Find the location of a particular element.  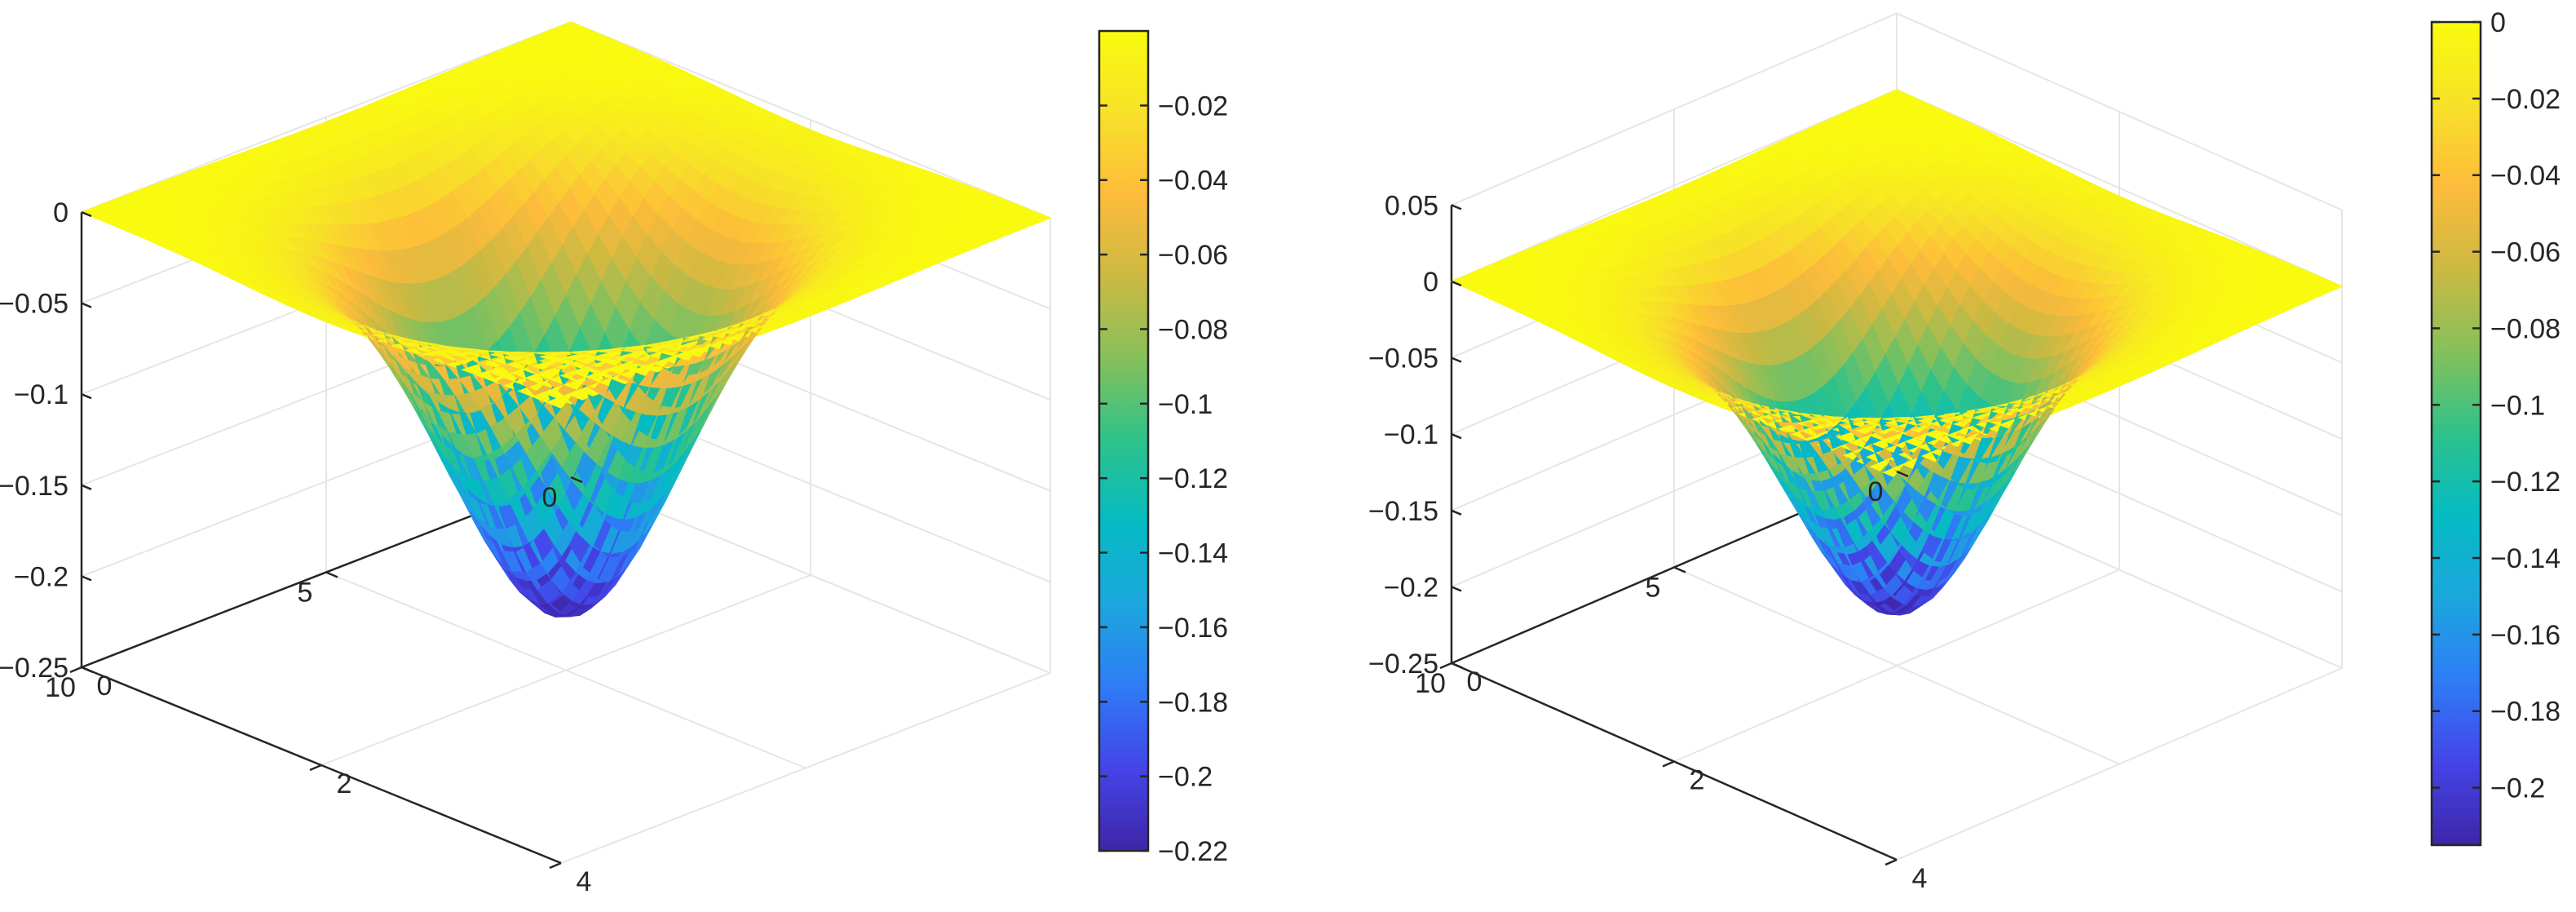

colorbar-tick-label: −0.22 is located at coordinates (1193, 851).